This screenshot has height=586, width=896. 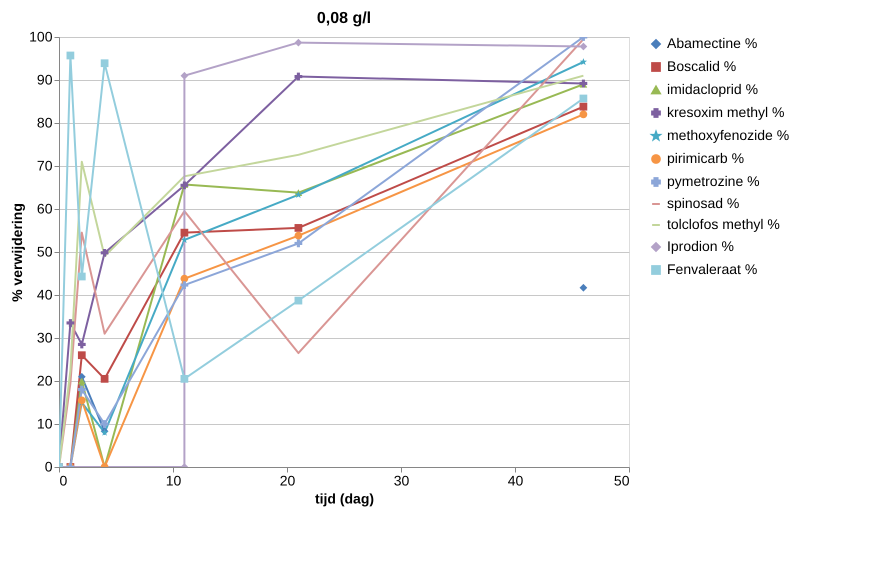 I want to click on y-tick-label: 80, so click(x=44, y=122).